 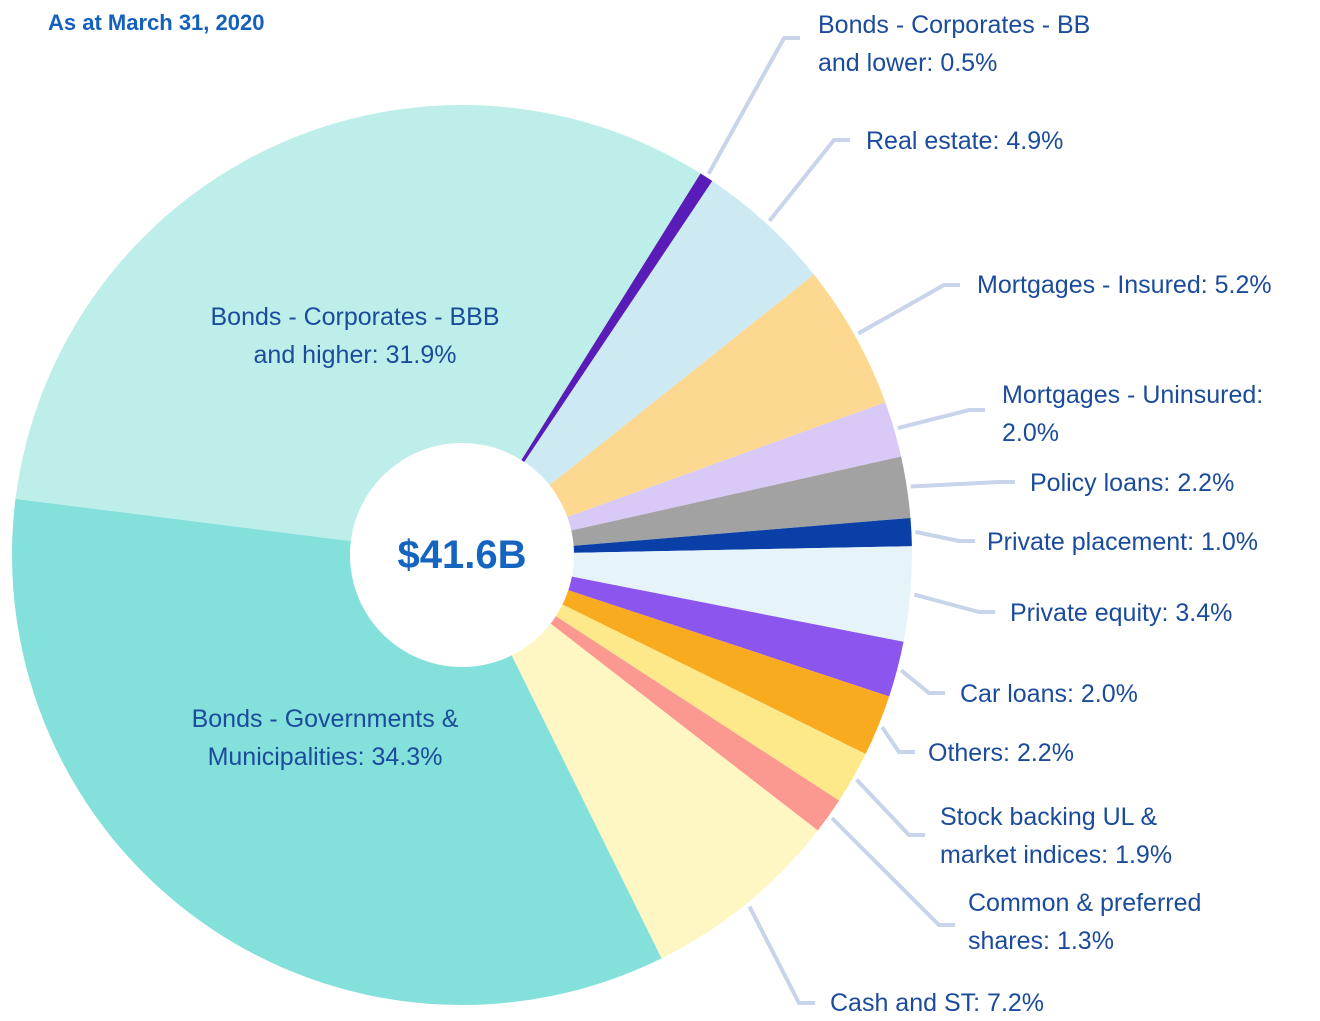 What do you see at coordinates (1144, 855) in the screenshot?
I see `value-label: 1.9%` at bounding box center [1144, 855].